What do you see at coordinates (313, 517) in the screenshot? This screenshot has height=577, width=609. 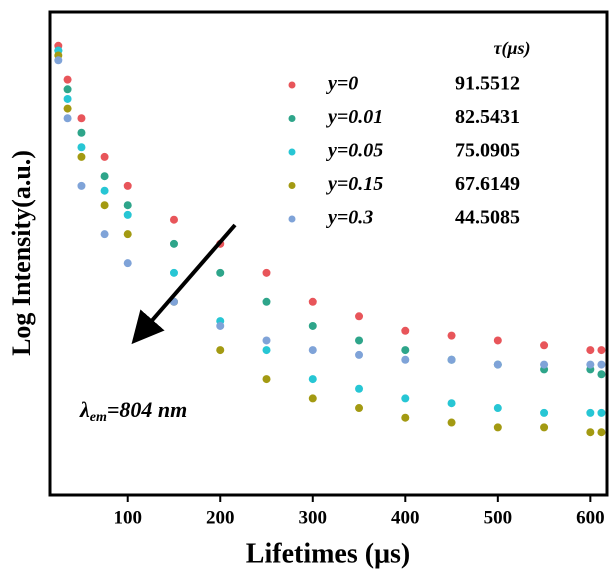 I see `x-tick-label: 300` at bounding box center [313, 517].